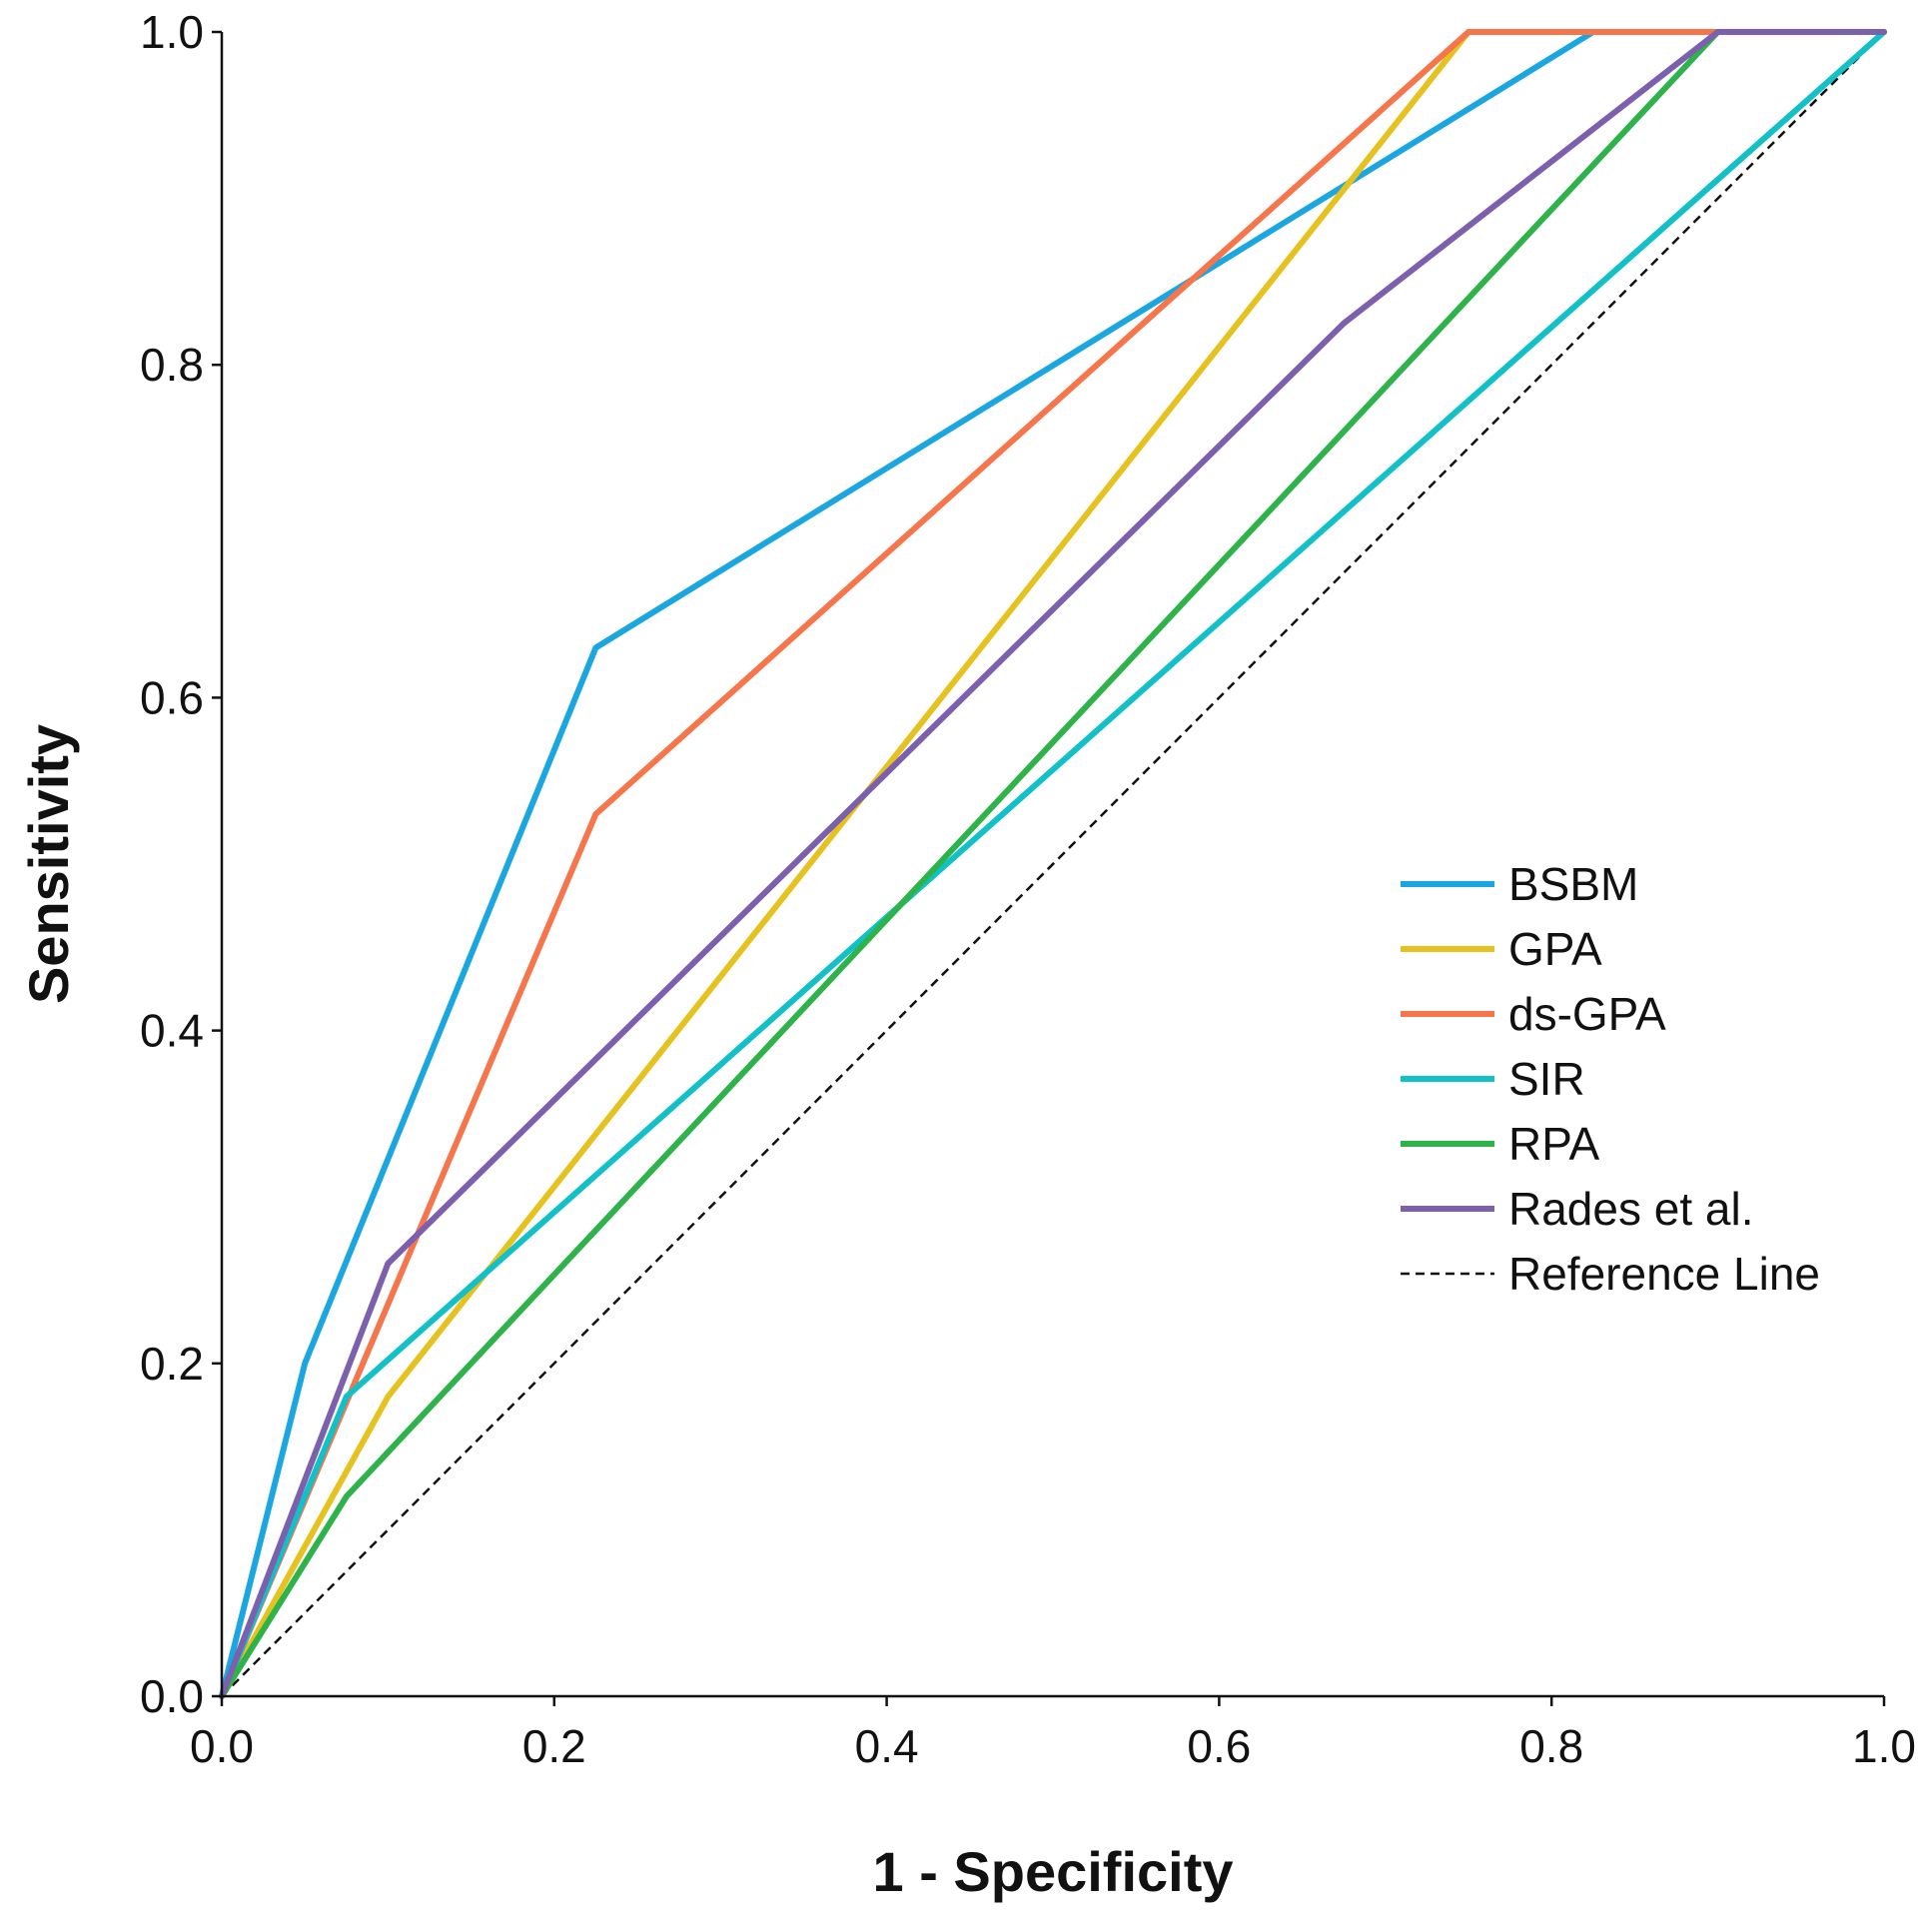 The height and width of the screenshot is (1918, 1932). I want to click on x-tick-label: 0.0, so click(222, 1746).